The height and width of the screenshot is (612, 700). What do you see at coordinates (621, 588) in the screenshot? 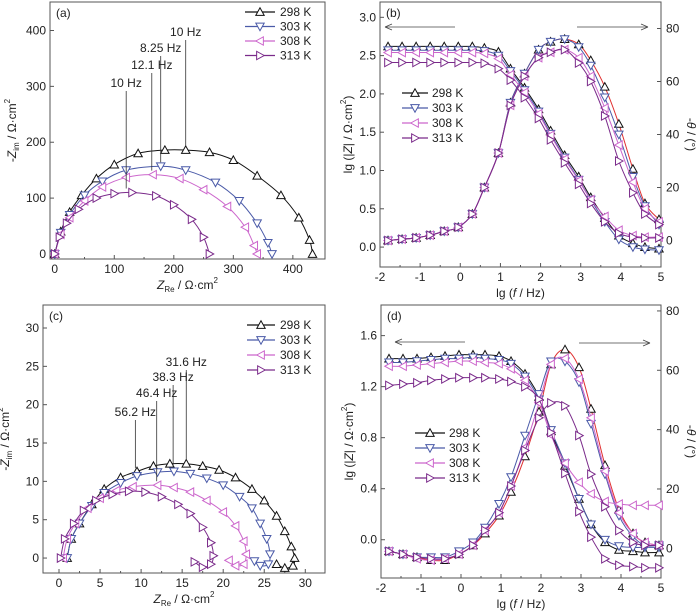
I see `x-tick-label: 4` at bounding box center [621, 588].